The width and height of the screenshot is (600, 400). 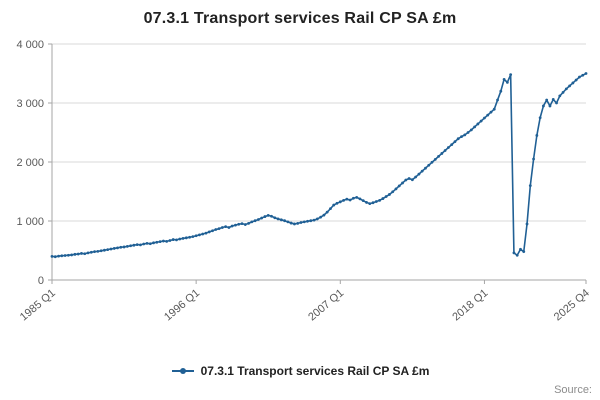 What do you see at coordinates (572, 305) in the screenshot?
I see `svg-text: 2025 Q4` at bounding box center [572, 305].